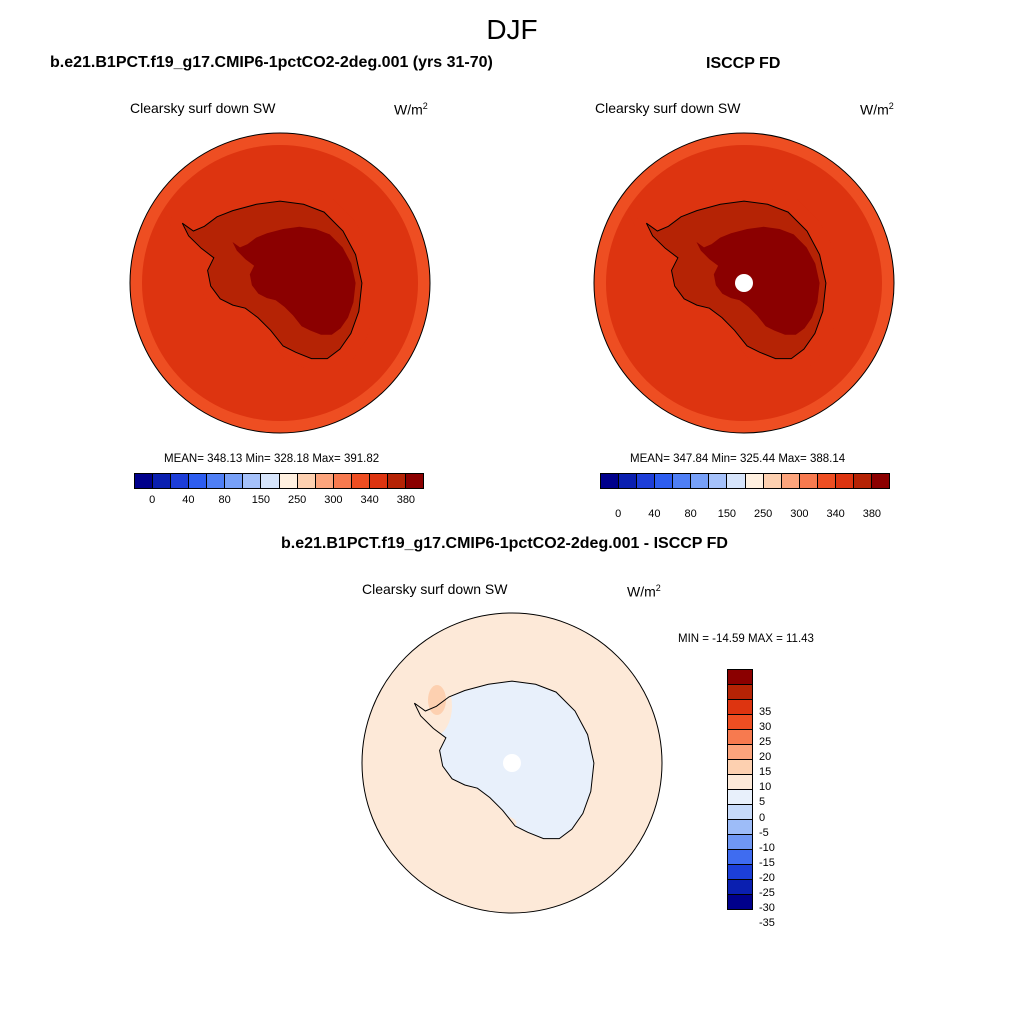 The width and height of the screenshot is (1024, 1024). I want to click on panel2-map-border, so click(744, 283).